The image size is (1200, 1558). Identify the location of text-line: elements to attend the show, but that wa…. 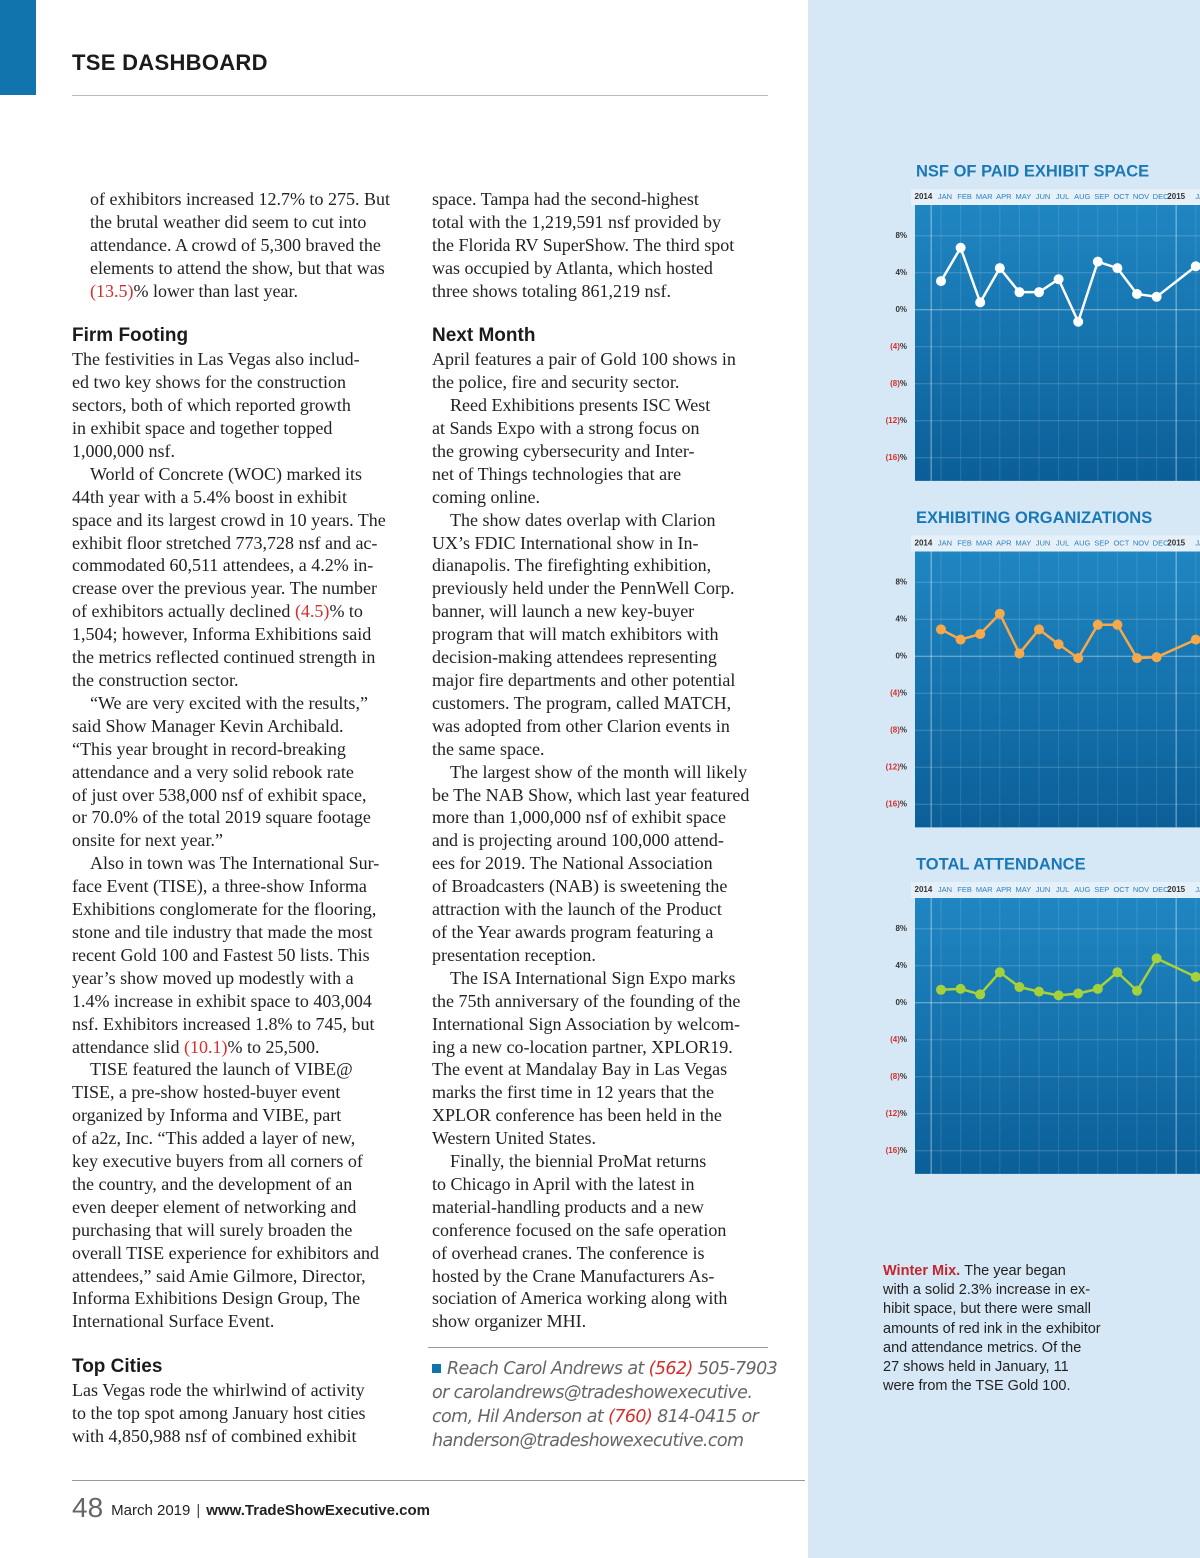
(237, 267).